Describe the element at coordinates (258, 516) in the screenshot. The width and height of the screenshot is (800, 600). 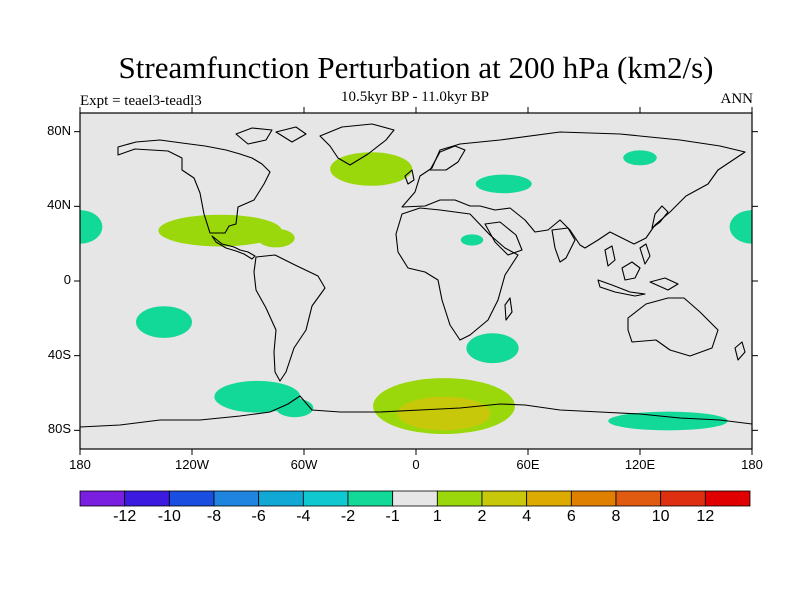
I see `colorbar-label: -6` at that location.